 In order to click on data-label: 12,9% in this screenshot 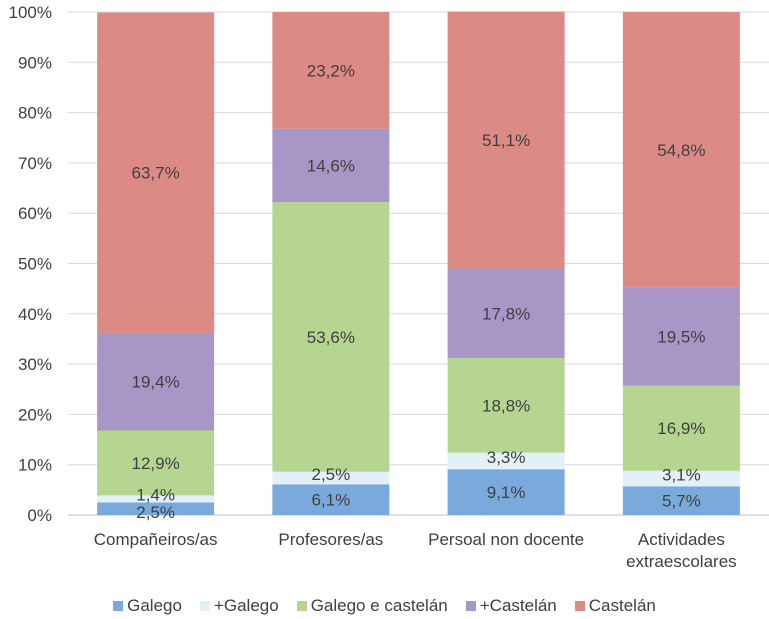, I will do `click(156, 463)`.